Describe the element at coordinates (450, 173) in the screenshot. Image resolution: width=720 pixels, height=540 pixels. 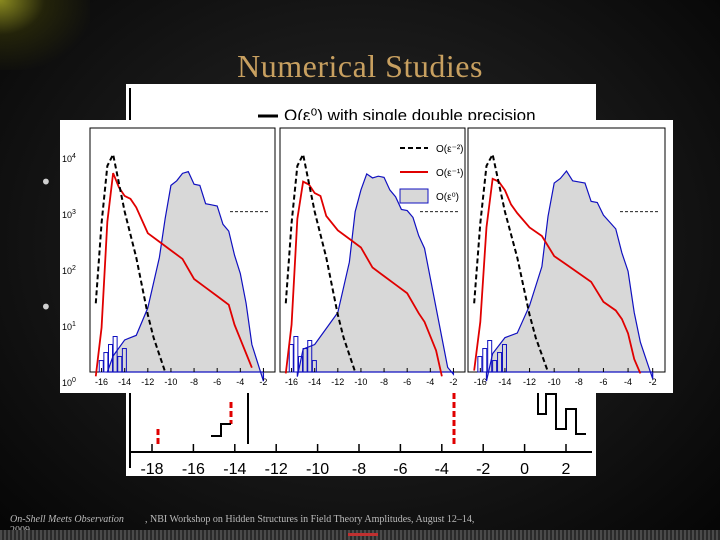
I see `legend-label: O(ε⁻¹)` at that location.